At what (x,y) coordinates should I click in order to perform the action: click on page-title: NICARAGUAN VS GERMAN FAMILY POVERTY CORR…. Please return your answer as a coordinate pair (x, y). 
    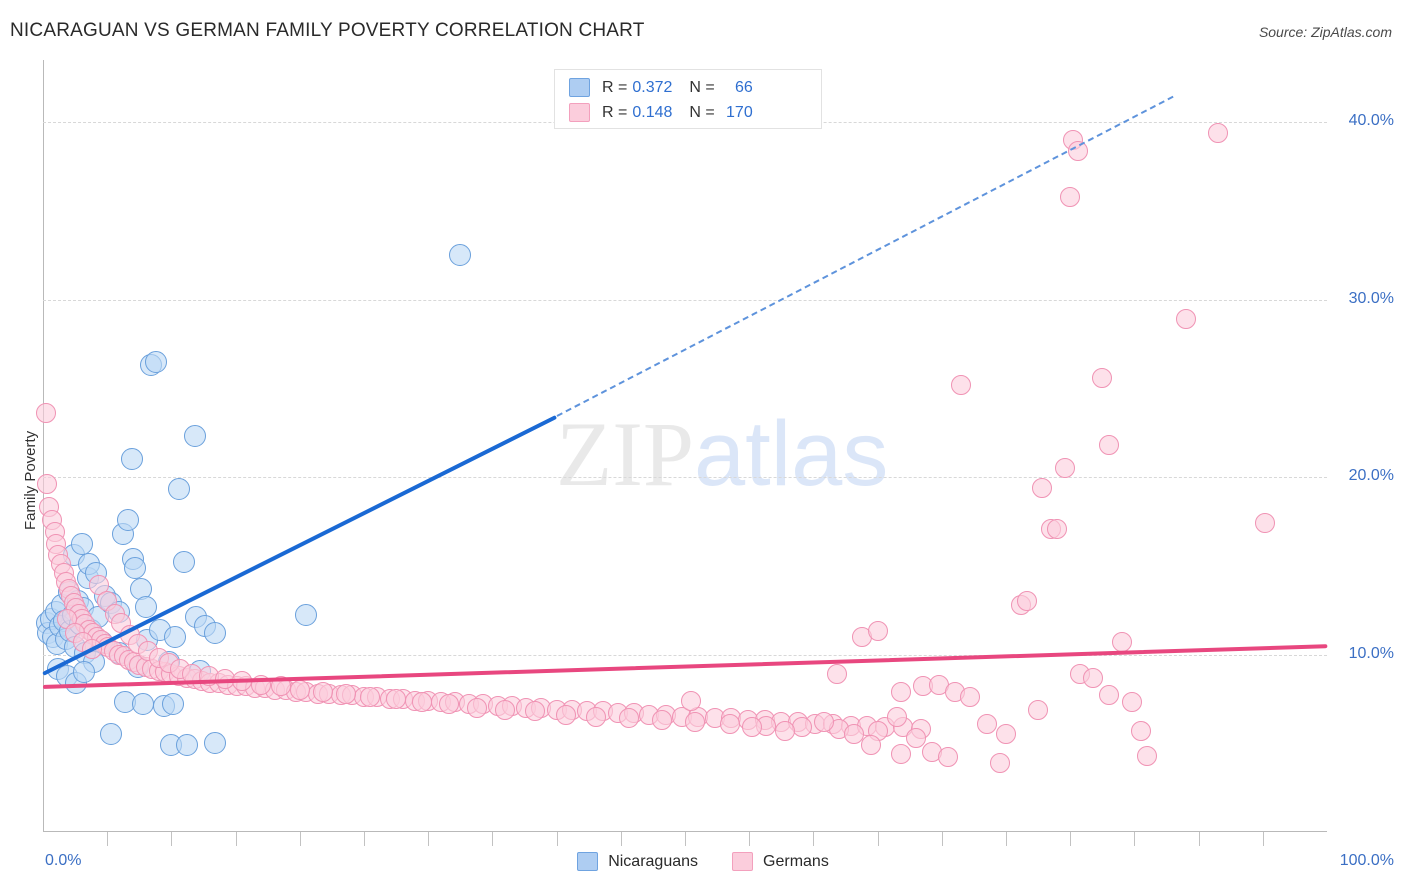
    Looking at the image, I should click on (327, 30).